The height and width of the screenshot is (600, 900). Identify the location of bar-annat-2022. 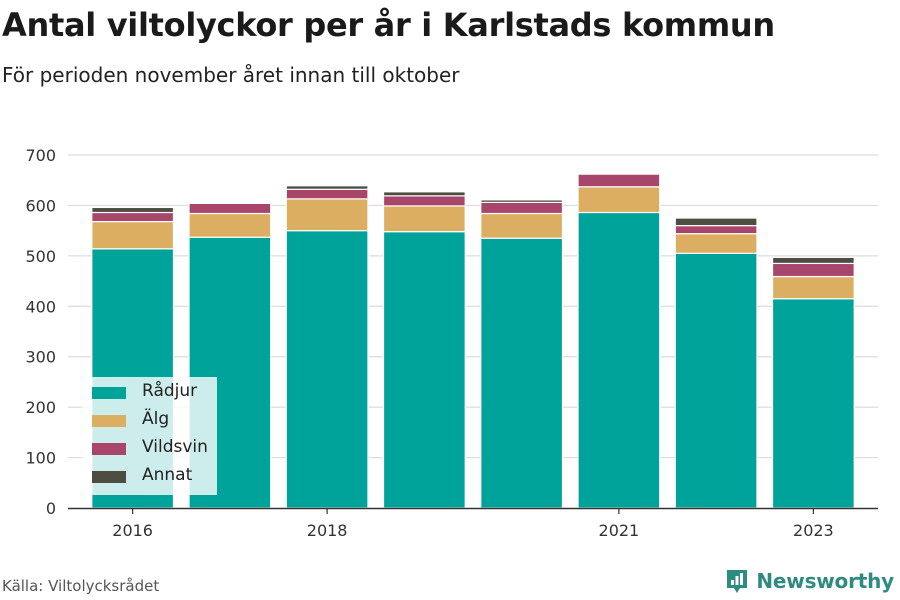
(716, 222).